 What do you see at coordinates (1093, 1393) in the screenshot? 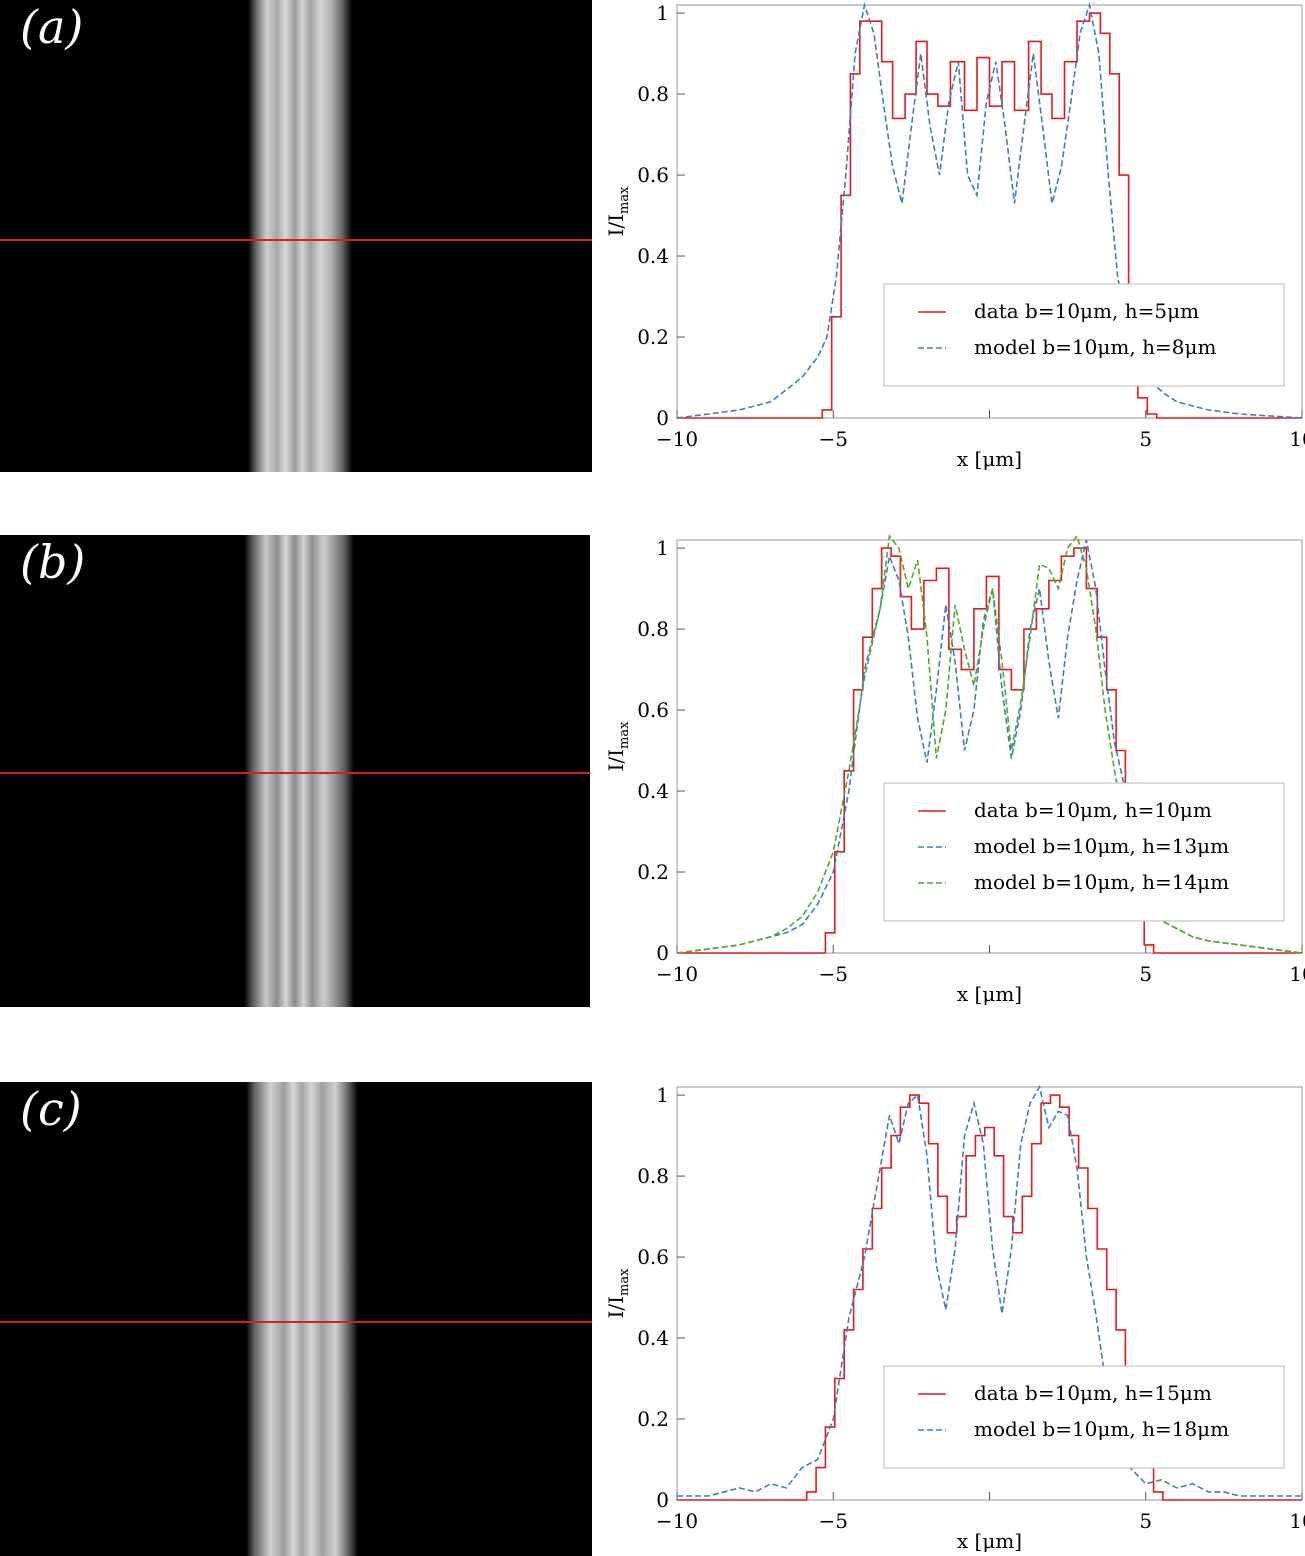
I see `legend-label: data b=10μm, h=15μm` at bounding box center [1093, 1393].